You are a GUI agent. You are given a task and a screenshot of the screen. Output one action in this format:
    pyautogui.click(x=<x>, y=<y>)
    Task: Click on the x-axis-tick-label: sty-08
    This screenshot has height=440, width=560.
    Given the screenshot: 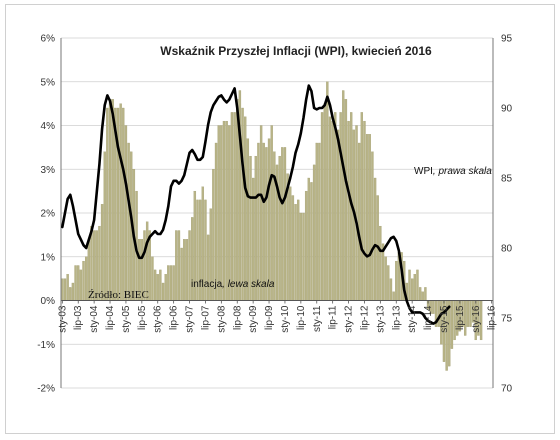 What is the action you would take?
    pyautogui.click(x=221, y=319)
    